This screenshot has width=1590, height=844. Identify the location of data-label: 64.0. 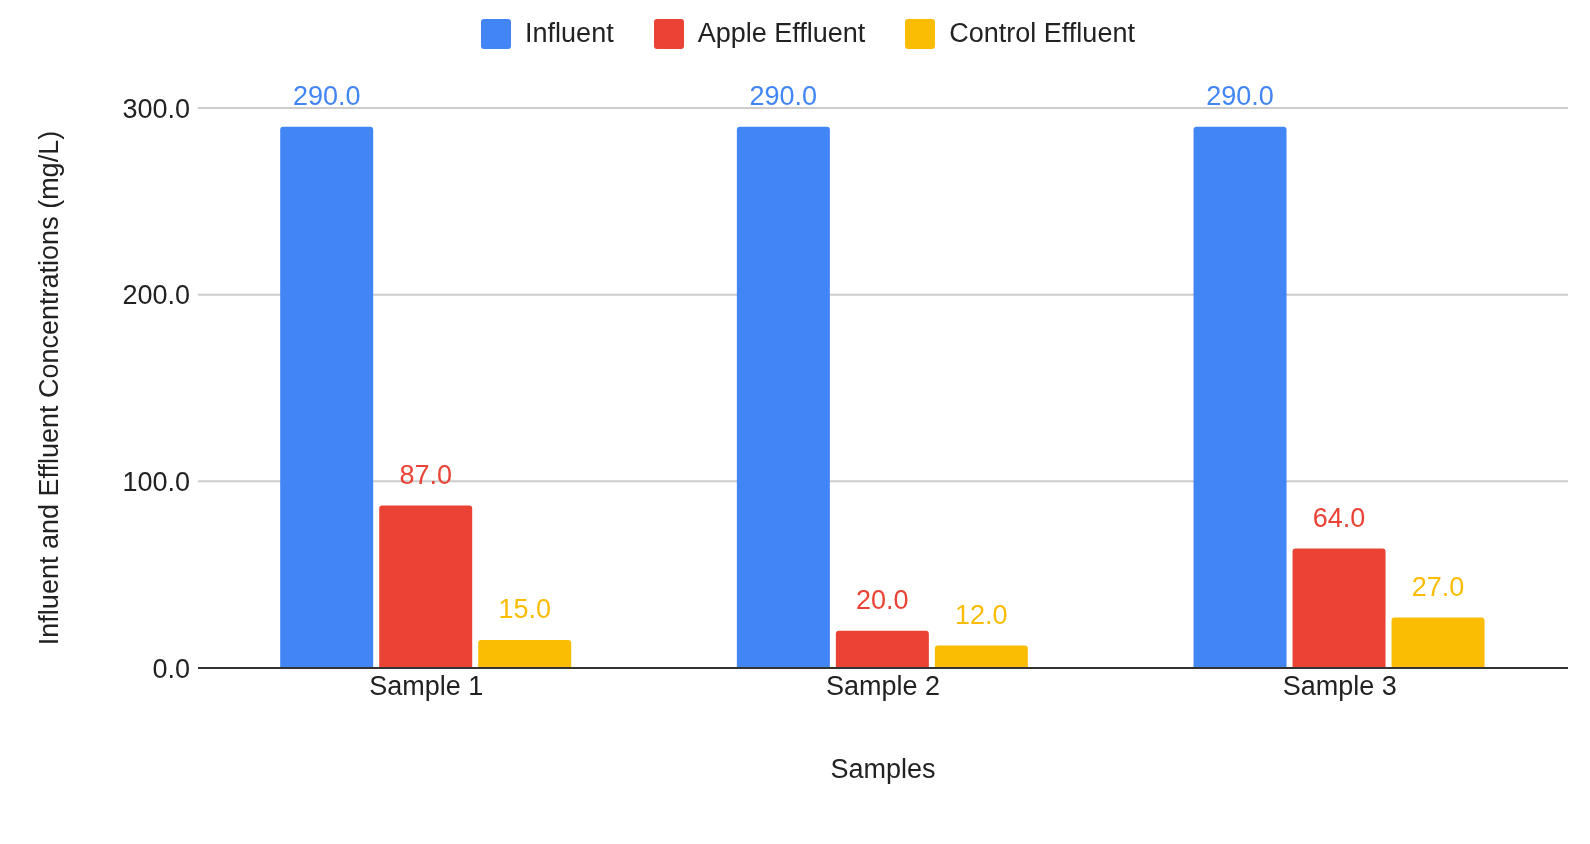
(1339, 517).